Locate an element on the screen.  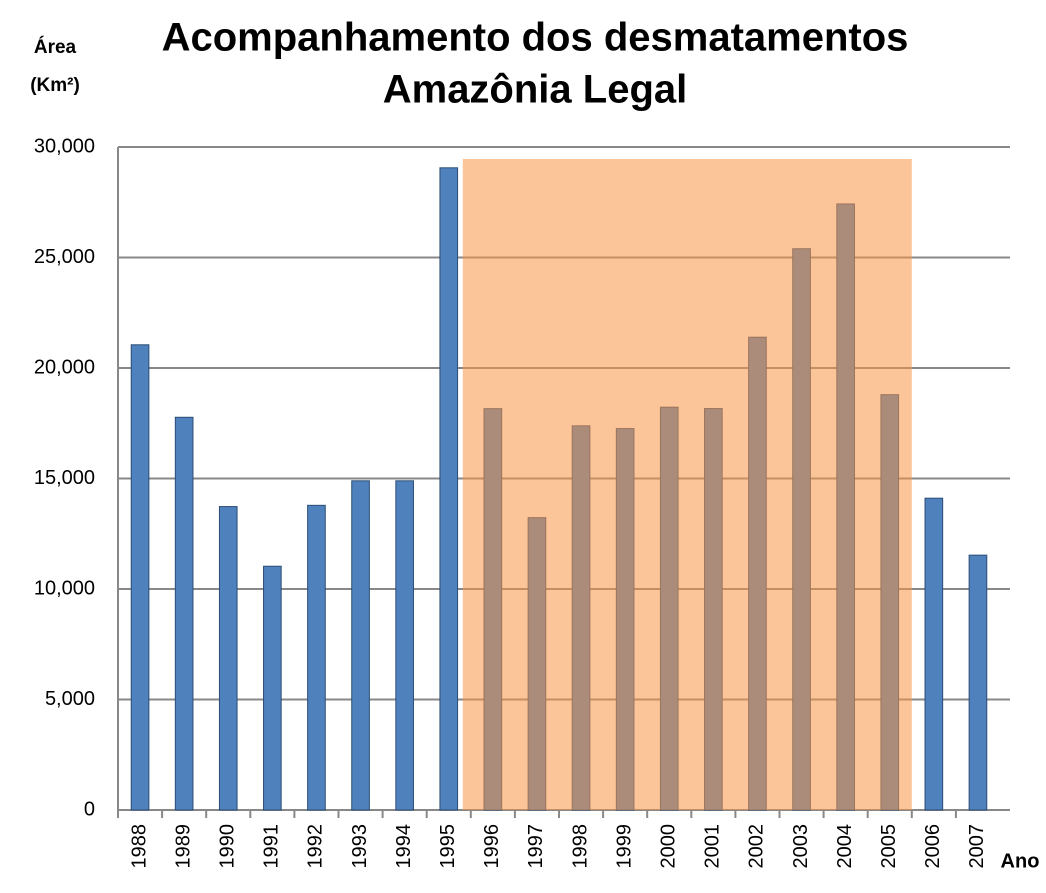
x-tick-label: 2002 is located at coordinates (757, 846).